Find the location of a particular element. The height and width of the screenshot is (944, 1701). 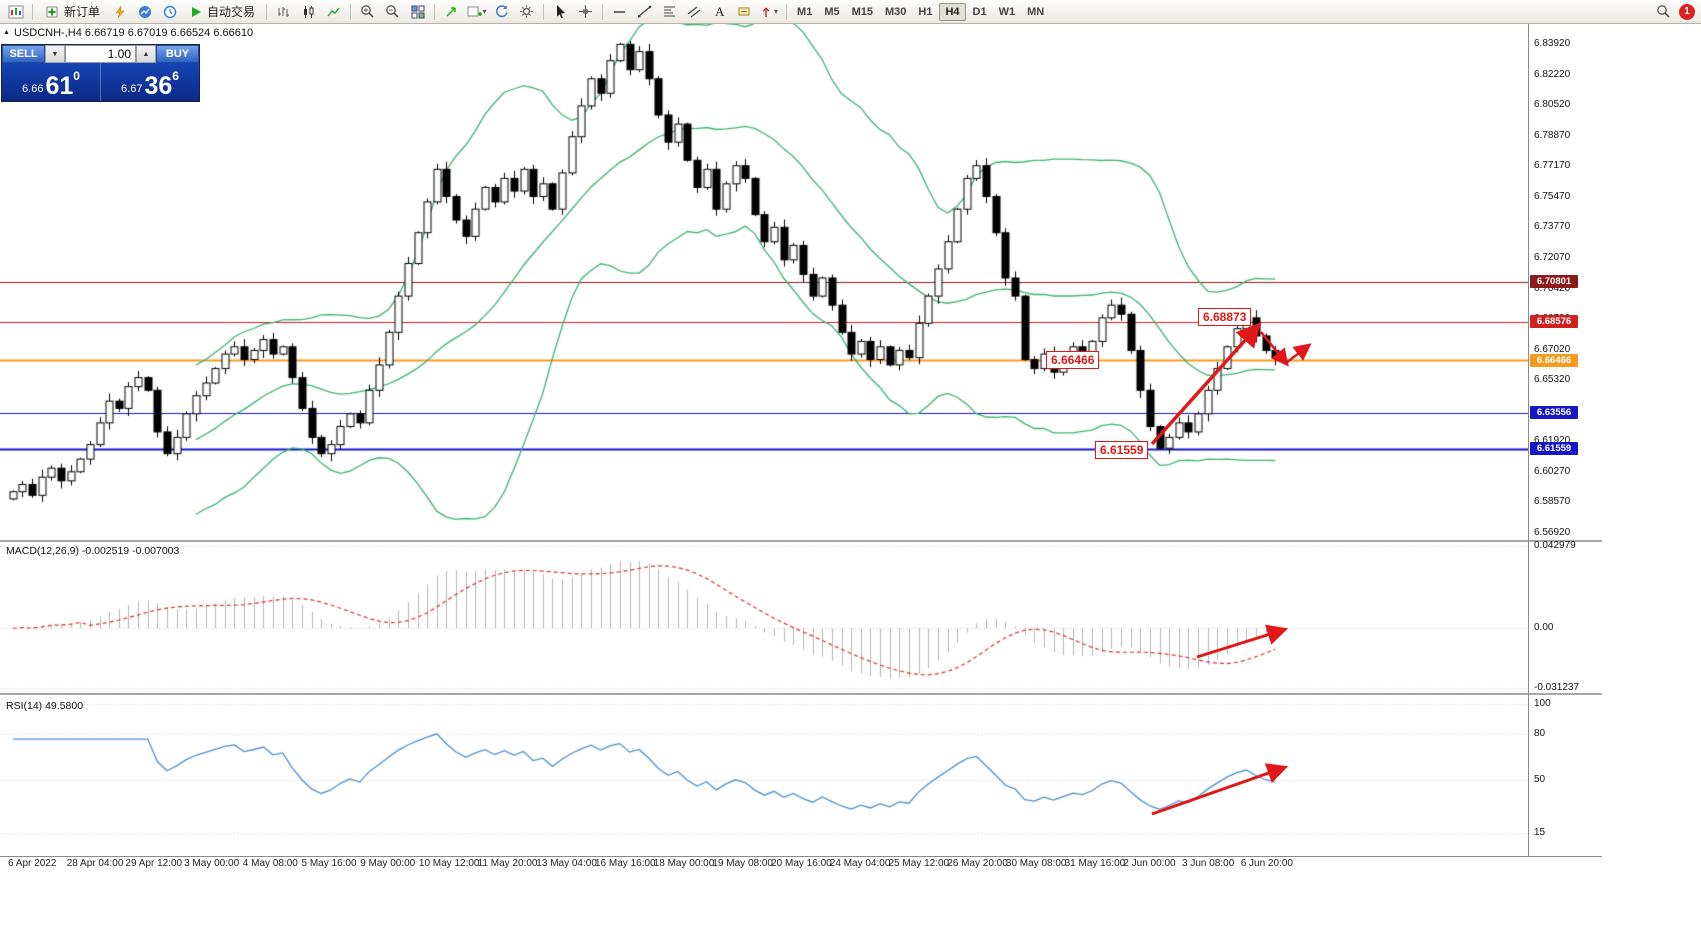

buy-price-button: 6.67 36 6 is located at coordinates (150, 82).